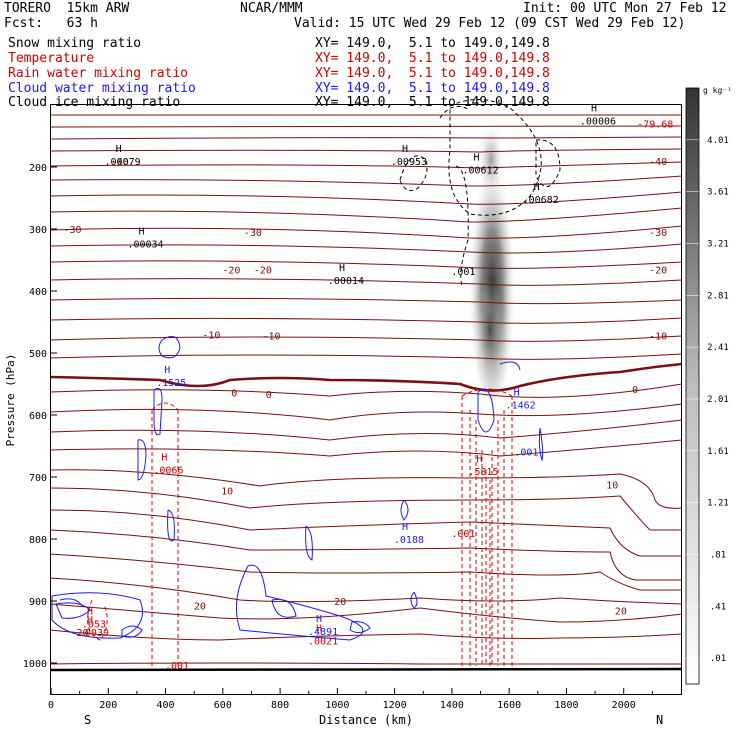 The height and width of the screenshot is (740, 740). What do you see at coordinates (123, 162) in the screenshot?
I see `extremum-value: .00079` at bounding box center [123, 162].